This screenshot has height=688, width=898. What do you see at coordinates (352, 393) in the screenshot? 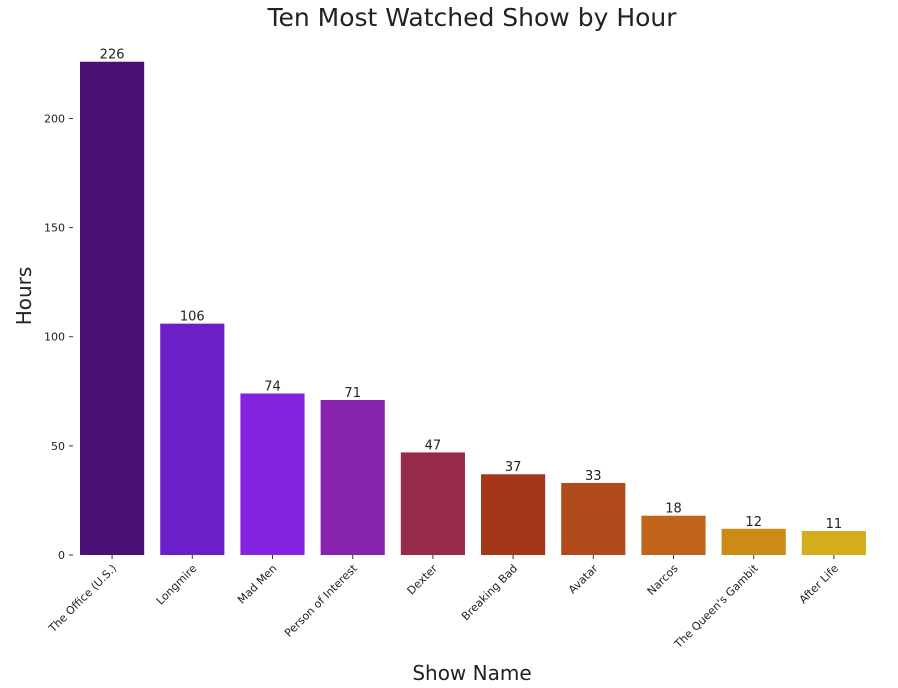
I see `data-label: 71` at bounding box center [352, 393].